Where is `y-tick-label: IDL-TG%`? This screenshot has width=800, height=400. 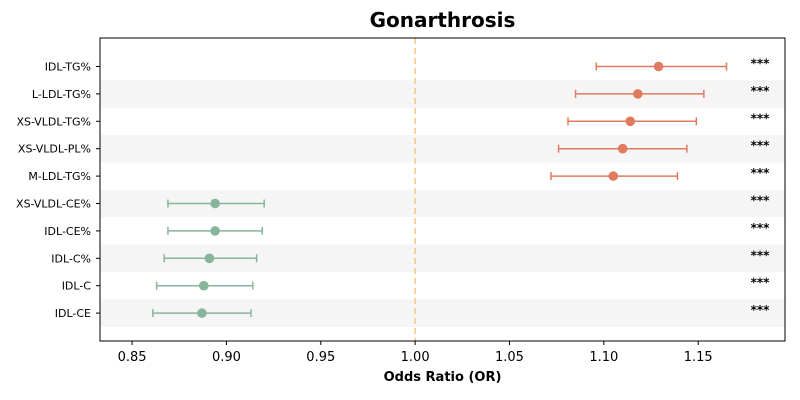 y-tick-label: IDL-TG% is located at coordinates (68, 67).